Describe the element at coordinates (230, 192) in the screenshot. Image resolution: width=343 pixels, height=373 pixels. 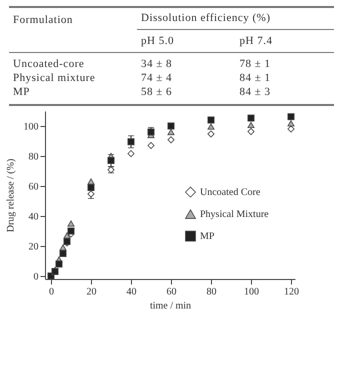
I see `legend-label: Uncoated Core` at that location.